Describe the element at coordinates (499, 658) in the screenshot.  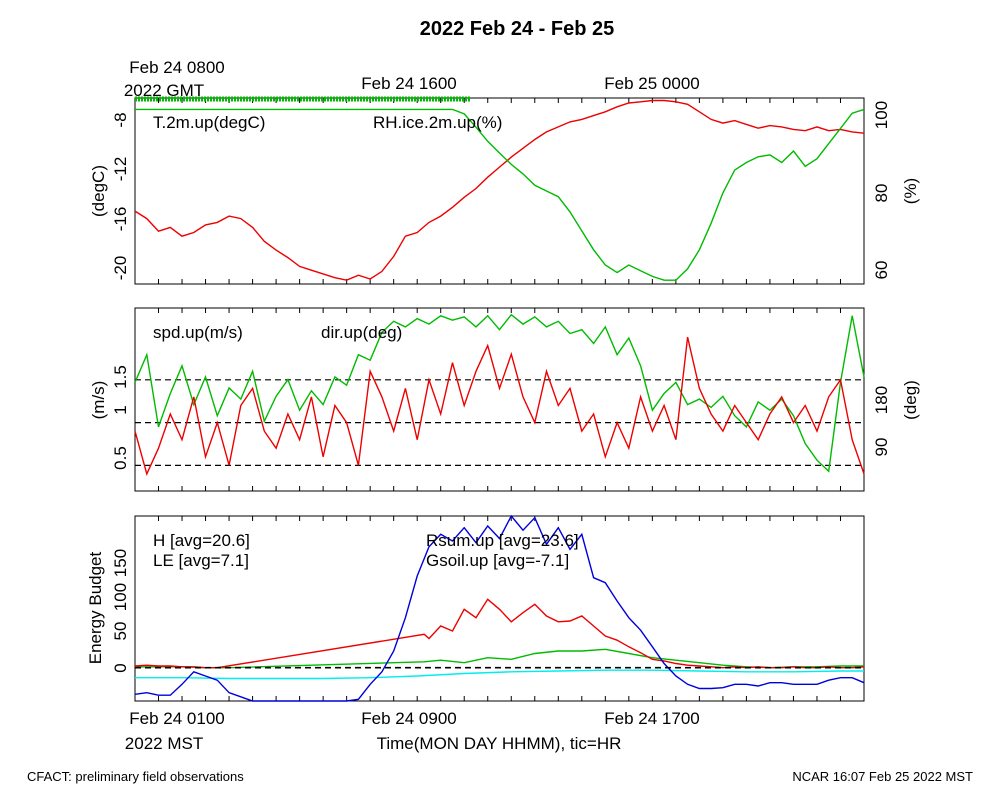
I see `le-line` at that location.